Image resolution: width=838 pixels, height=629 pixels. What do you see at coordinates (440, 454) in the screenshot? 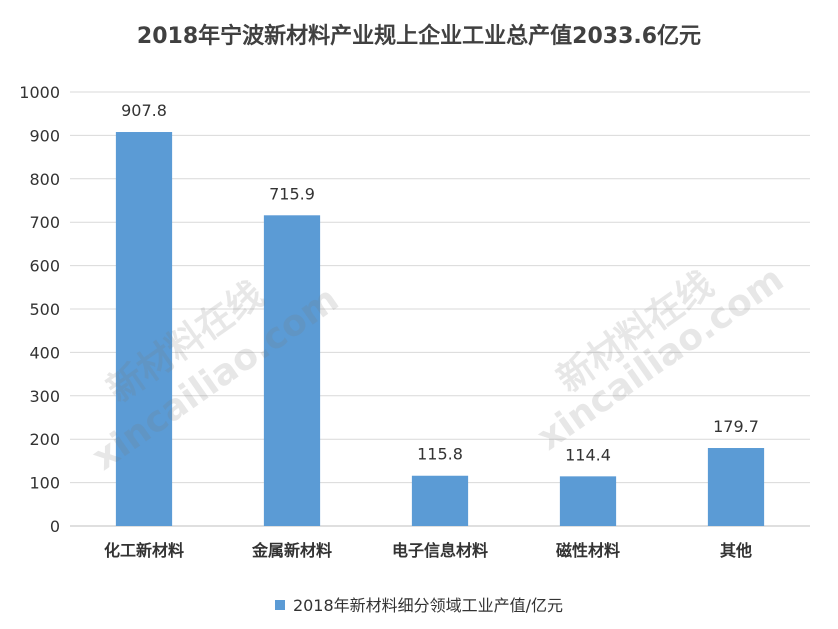
I see `data-label: 115.8` at bounding box center [440, 454].